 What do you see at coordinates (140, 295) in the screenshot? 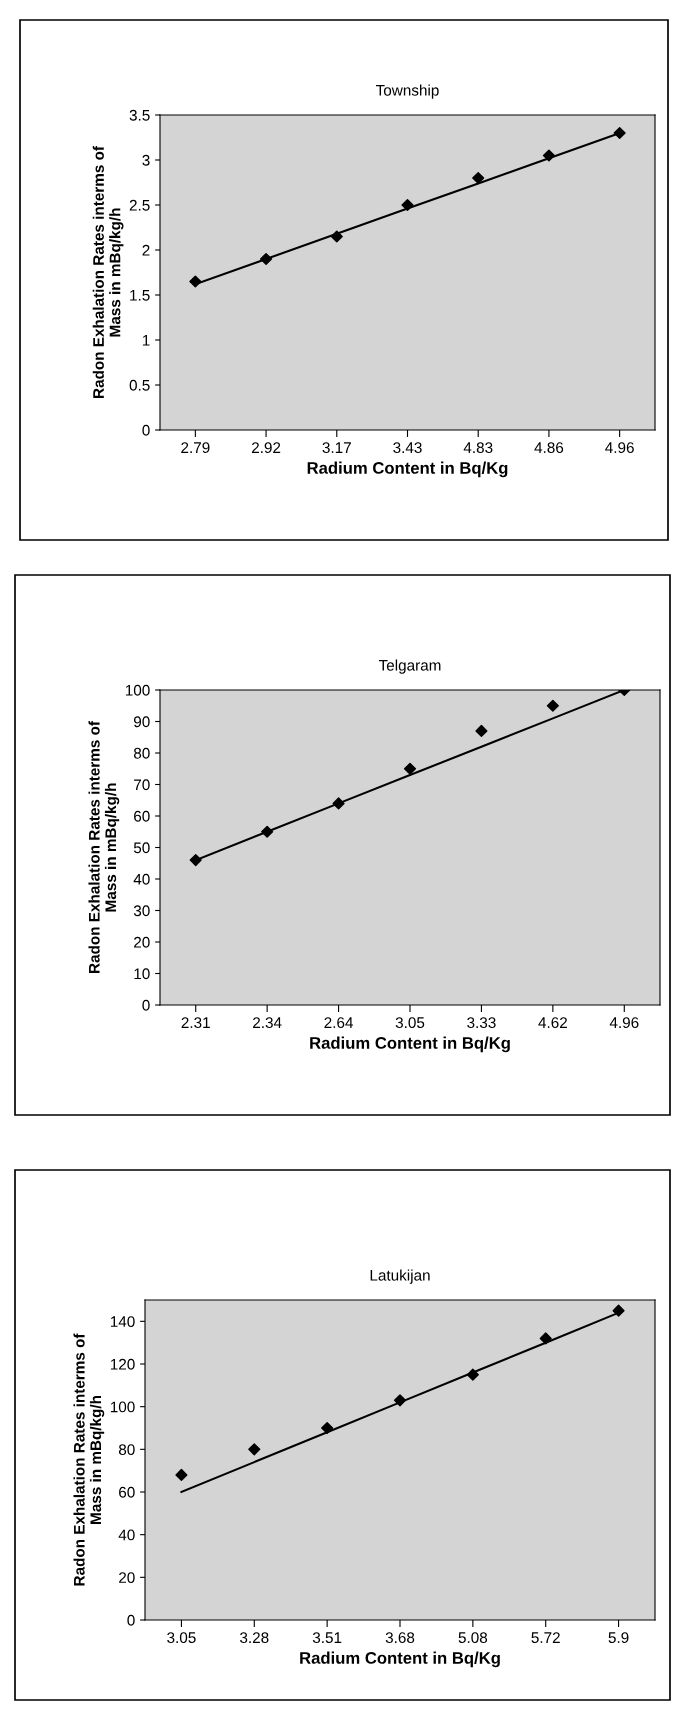
I see `y-tick-label: 1.5` at bounding box center [140, 295].